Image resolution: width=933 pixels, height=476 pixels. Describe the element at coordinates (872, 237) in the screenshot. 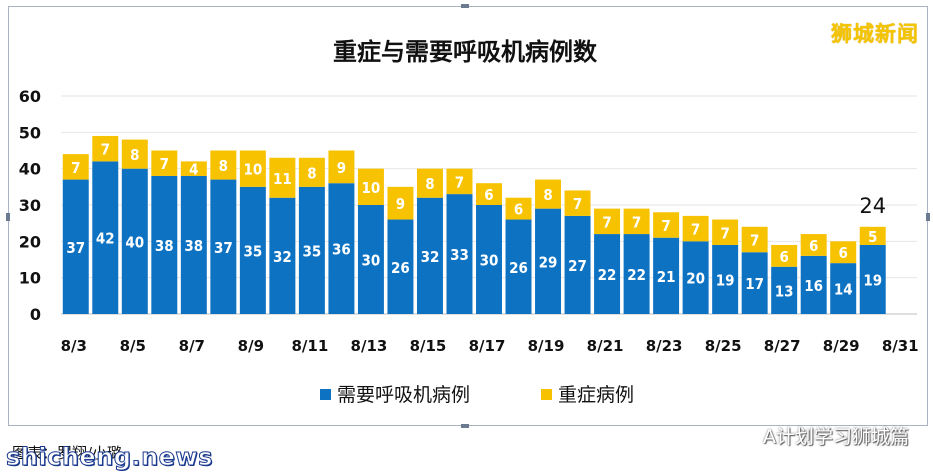

I see `data-label-severe: 5` at that location.